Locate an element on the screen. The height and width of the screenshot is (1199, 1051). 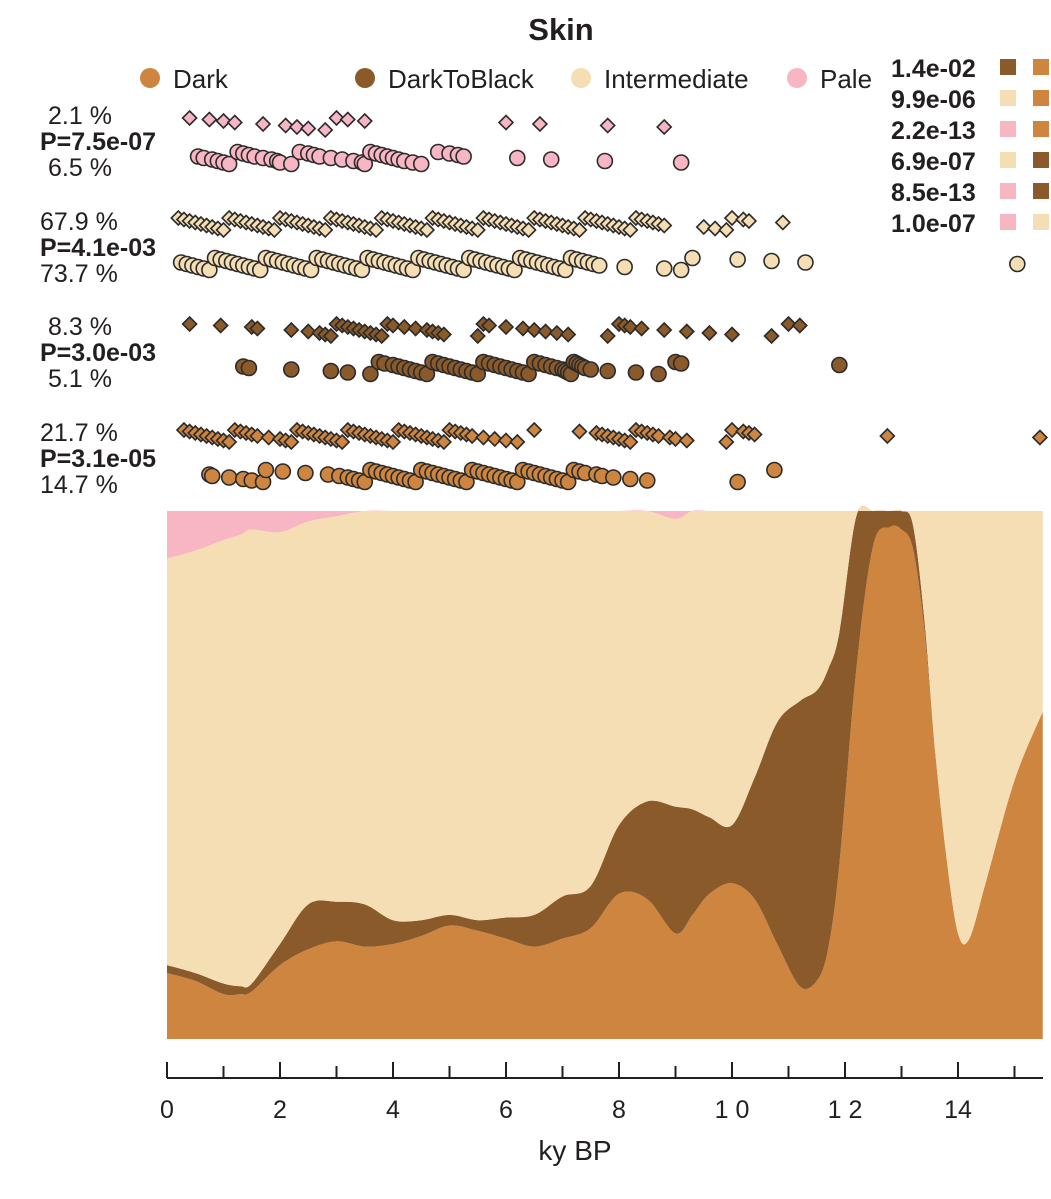
x-tick-label-10: 1 0 is located at coordinates (732, 1110).